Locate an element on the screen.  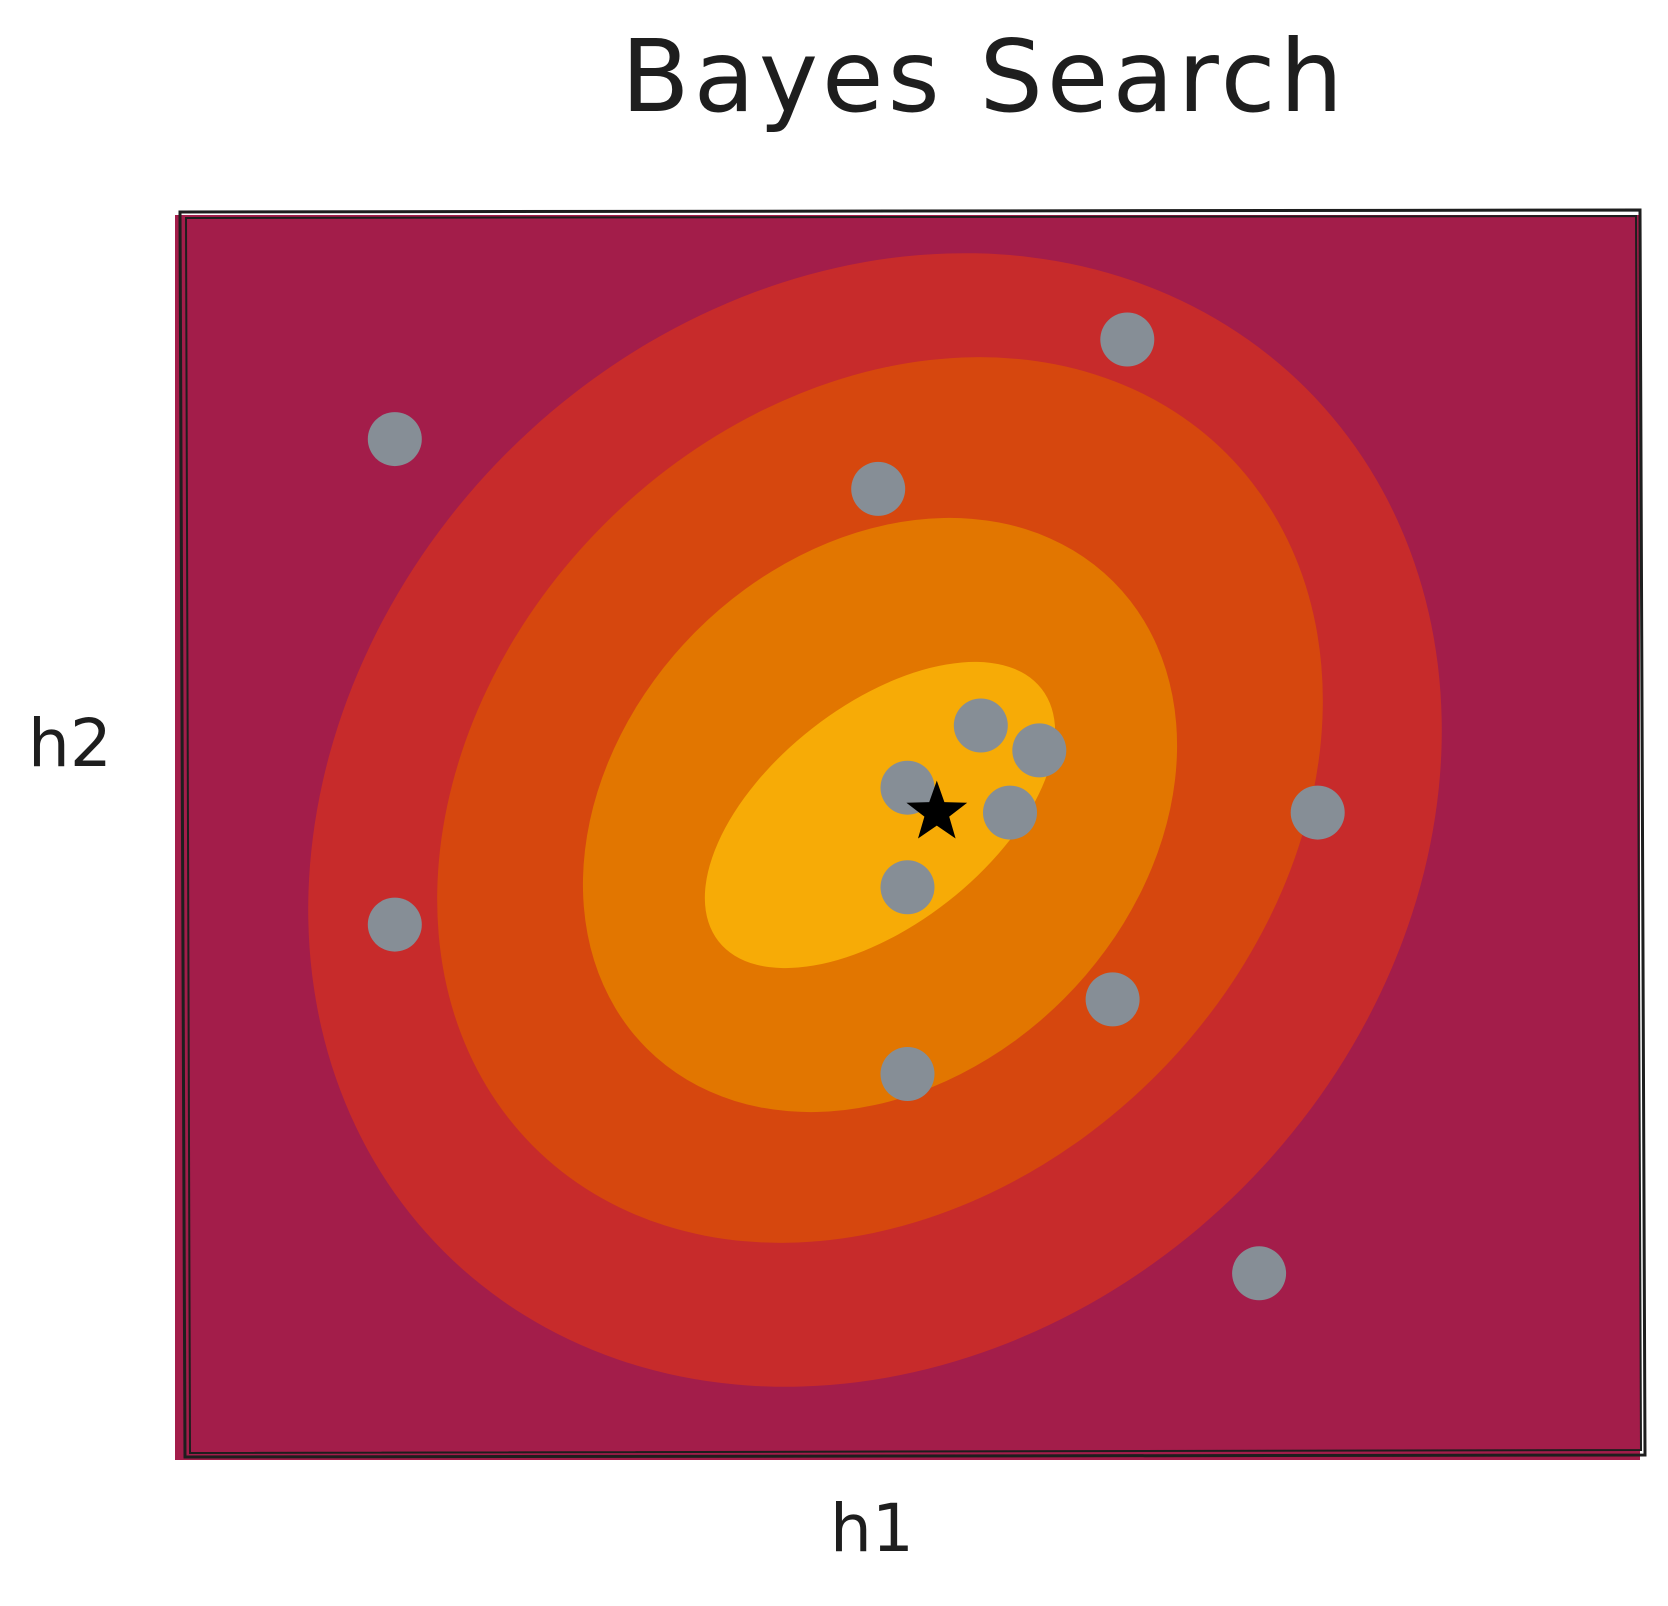
optimum-marker is located at coordinates (937, 809).